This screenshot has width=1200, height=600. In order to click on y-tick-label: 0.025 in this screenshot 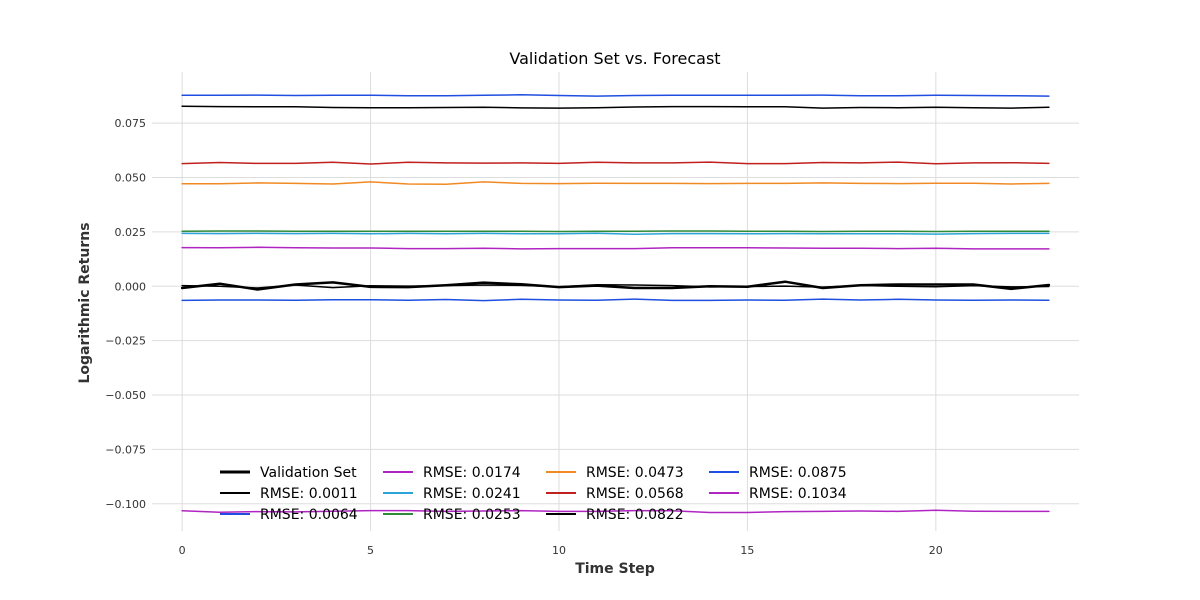, I will do `click(131, 232)`.